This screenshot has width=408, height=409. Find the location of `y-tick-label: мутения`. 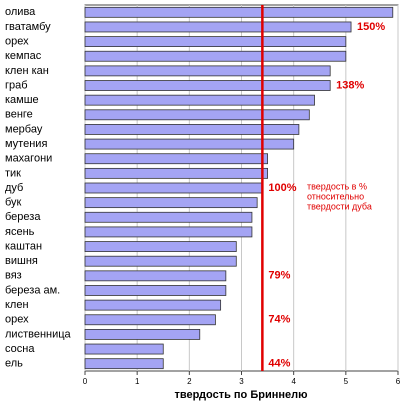

y-tick-label: мутения is located at coordinates (26, 144).